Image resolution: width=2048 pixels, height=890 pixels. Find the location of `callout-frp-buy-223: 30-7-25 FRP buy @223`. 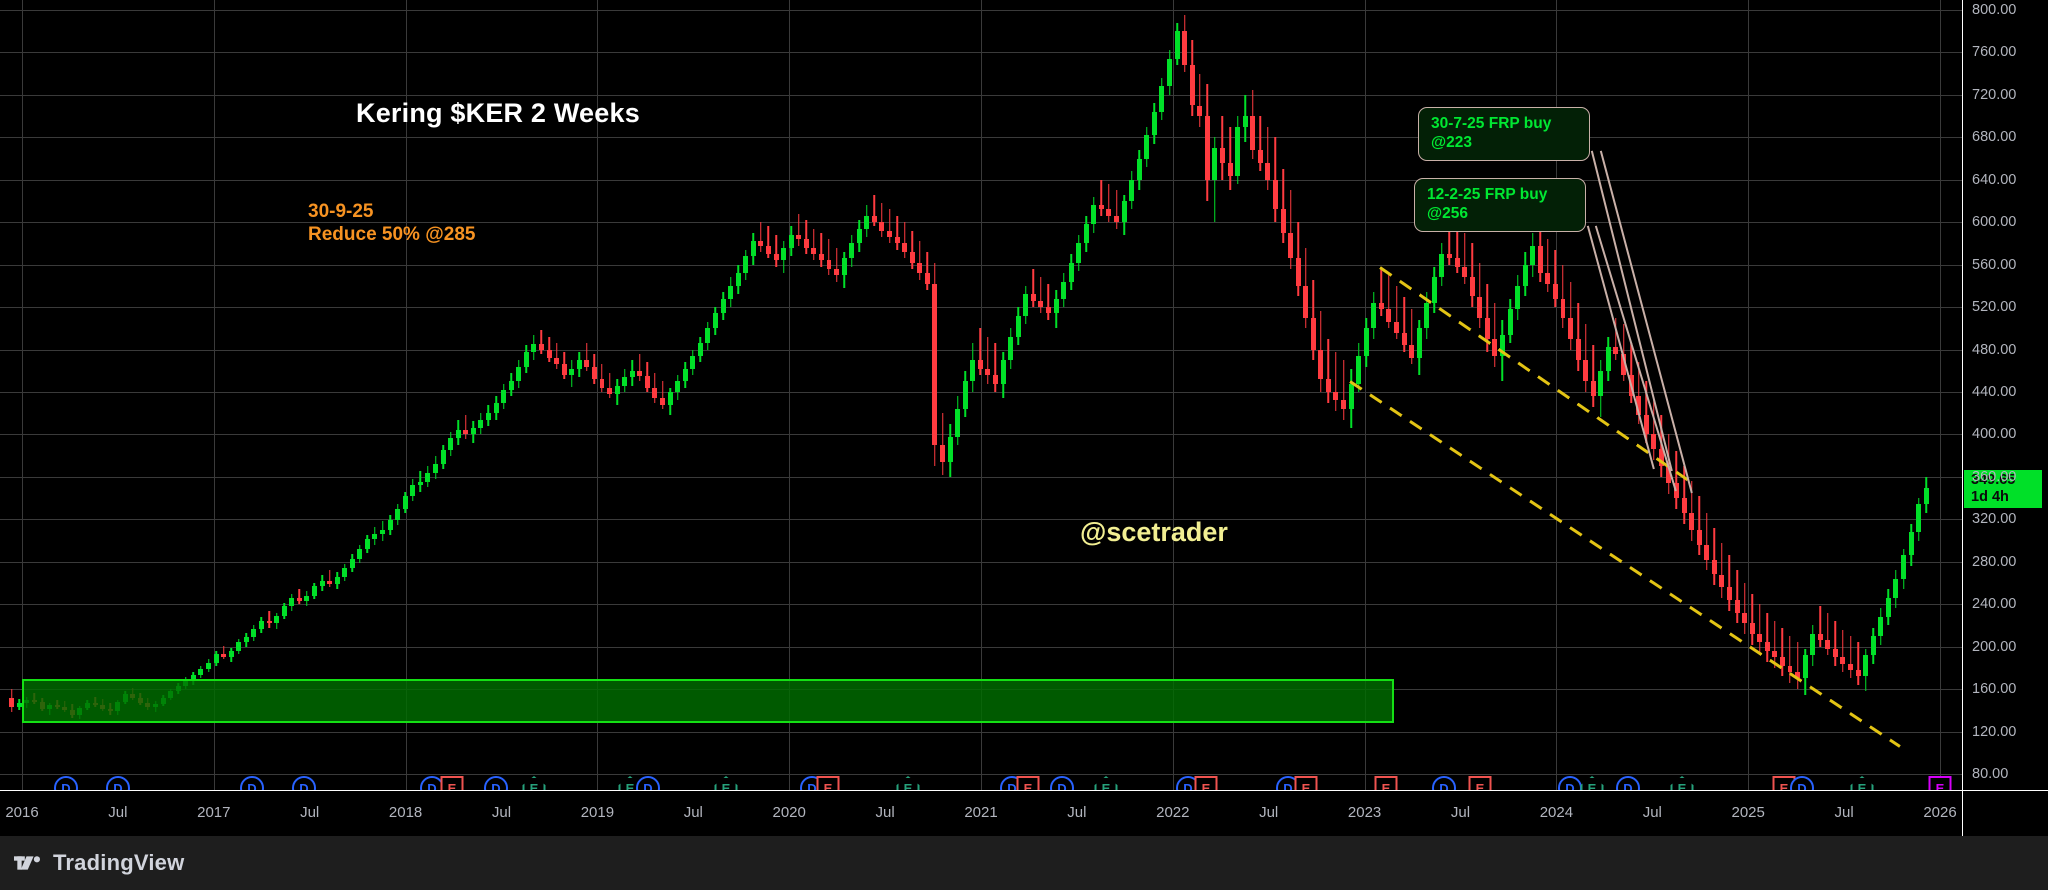

callout-frp-buy-223: 30-7-25 FRP buy @223 is located at coordinates (1504, 134).